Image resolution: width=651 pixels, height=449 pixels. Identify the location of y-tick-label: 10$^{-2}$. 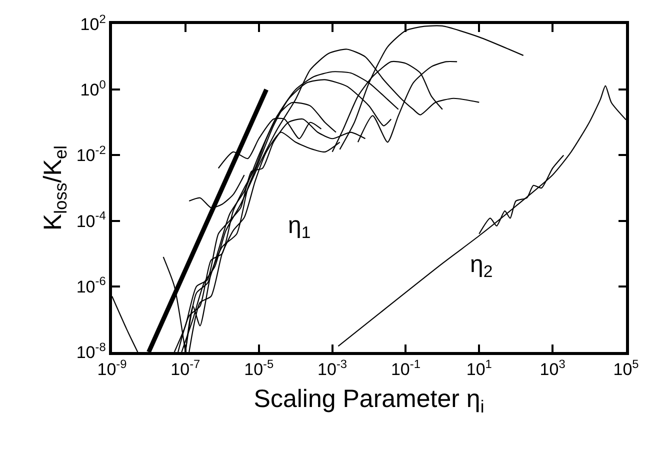
(91, 154).